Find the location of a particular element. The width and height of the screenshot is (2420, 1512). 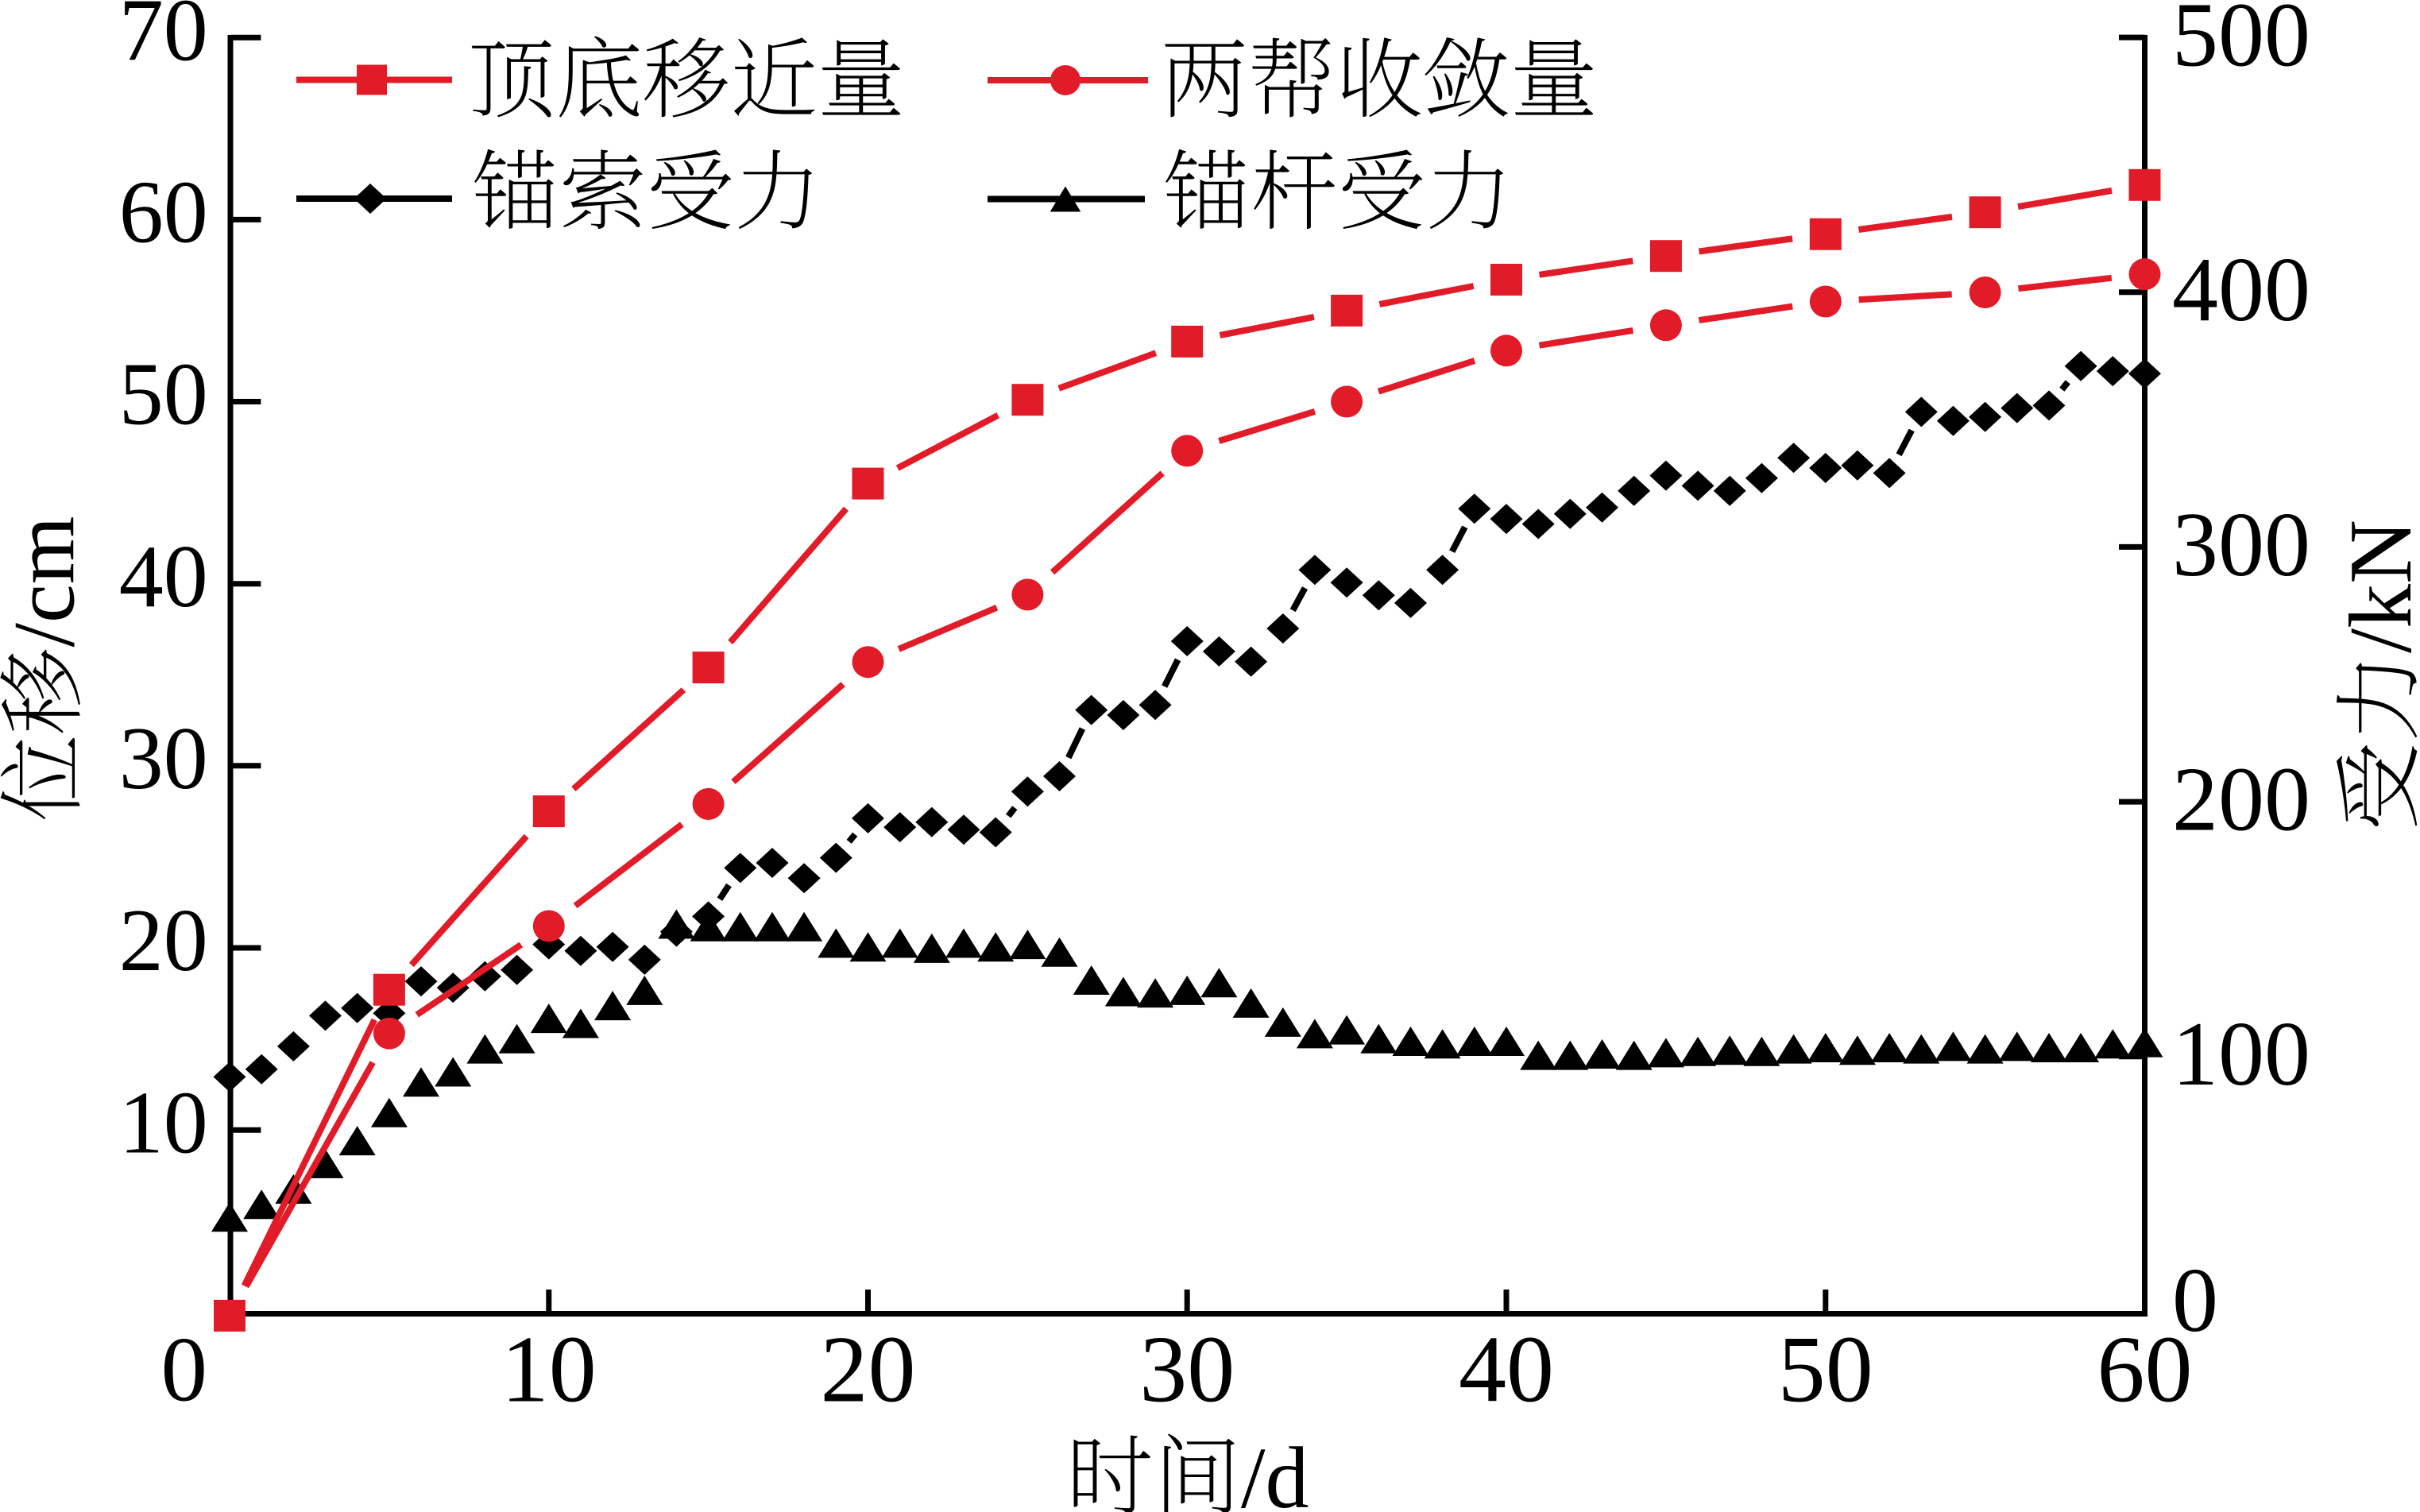

svg-text: /d is located at coordinates (1275, 1470).